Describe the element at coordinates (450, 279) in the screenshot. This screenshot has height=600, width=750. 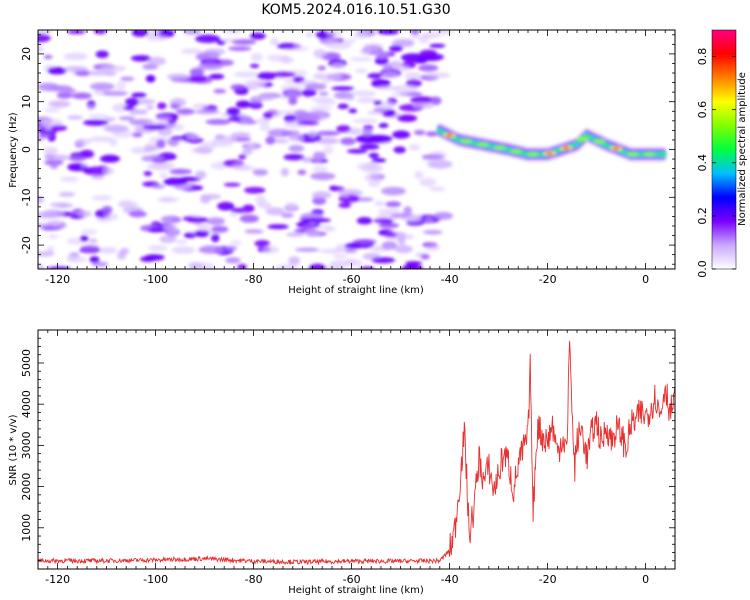
I see `spectrogram-xtick-label: -40` at that location.